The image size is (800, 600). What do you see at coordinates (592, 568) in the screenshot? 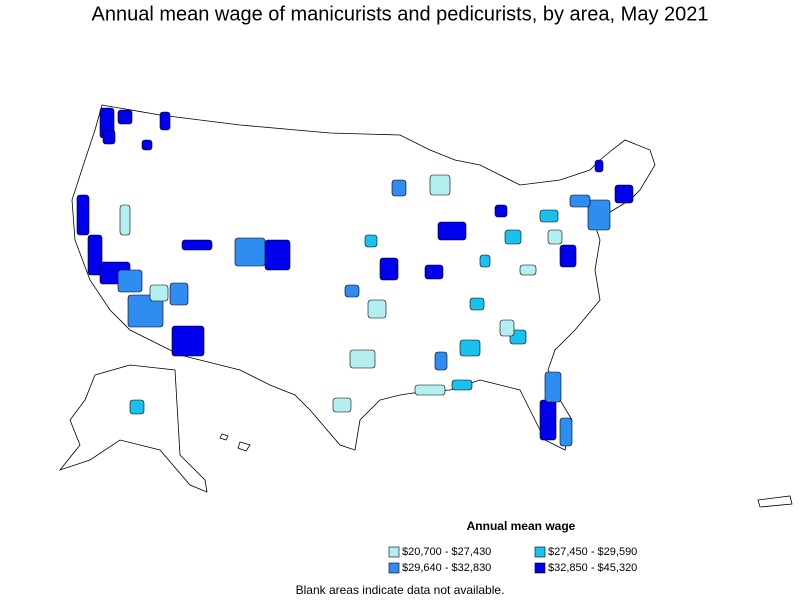
I see `legend-label: $32,850 - $45,320` at bounding box center [592, 568].